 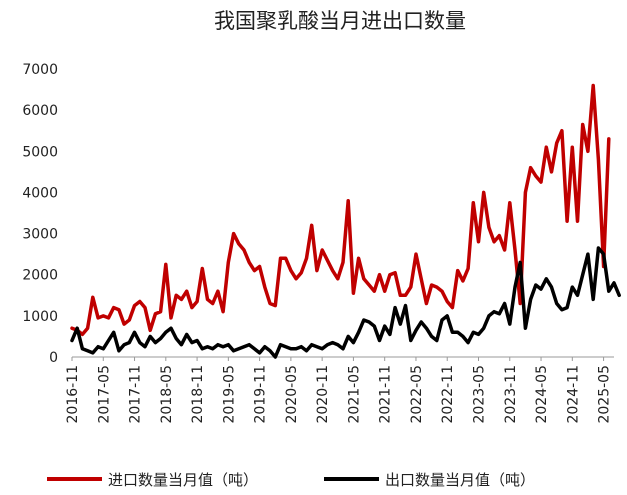 I want to click on y-tick-label: 5000, so click(x=40, y=152).